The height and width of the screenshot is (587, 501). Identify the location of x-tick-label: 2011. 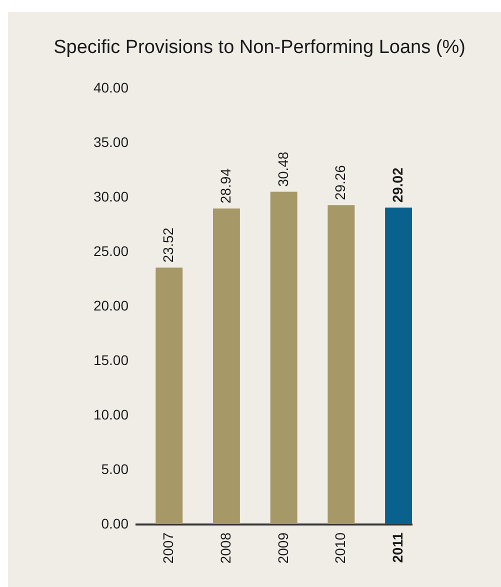
(398, 547).